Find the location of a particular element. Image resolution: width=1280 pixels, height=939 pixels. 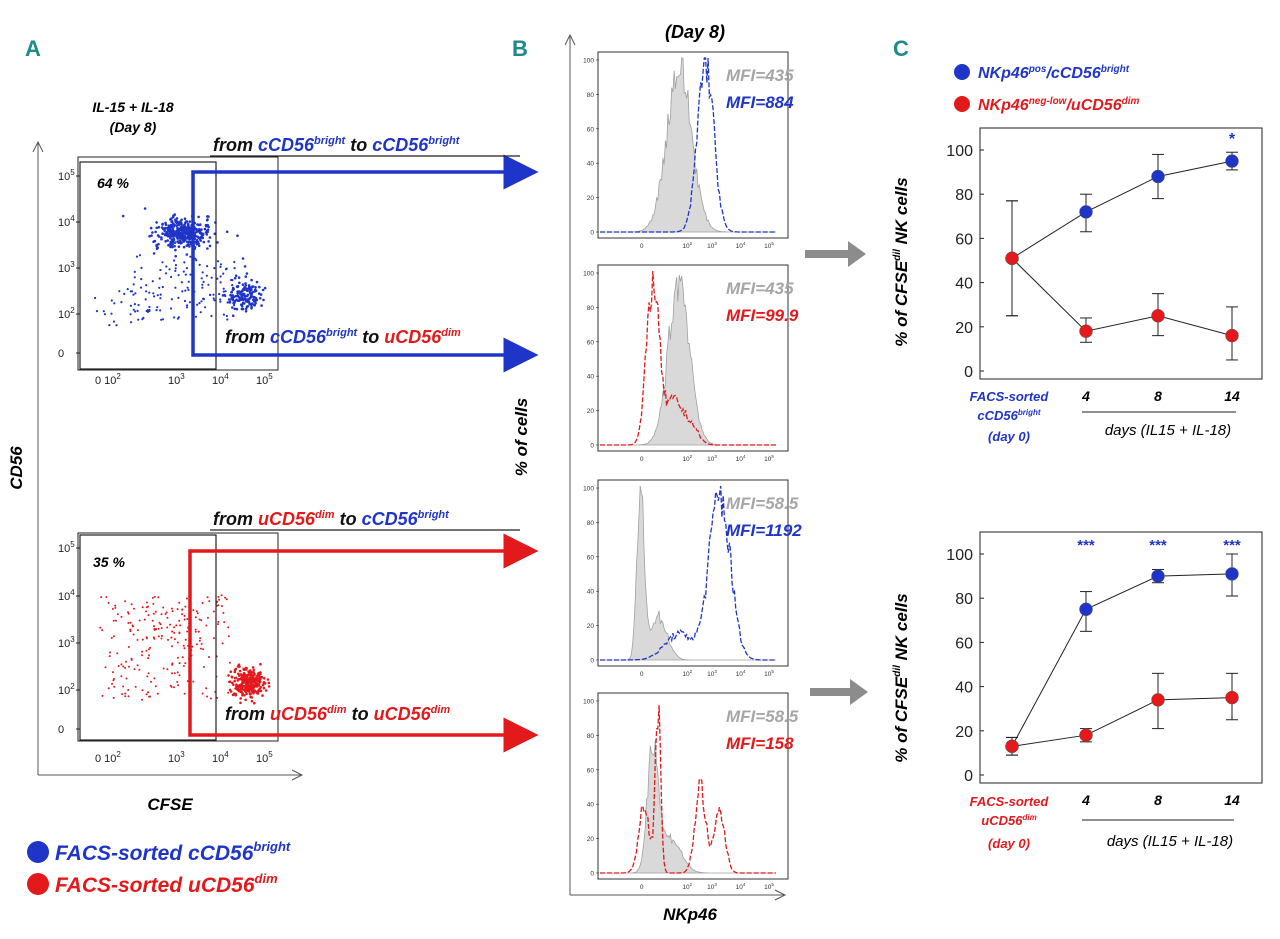

hist-x-tick-label: 10⁴ is located at coordinates (741, 458).